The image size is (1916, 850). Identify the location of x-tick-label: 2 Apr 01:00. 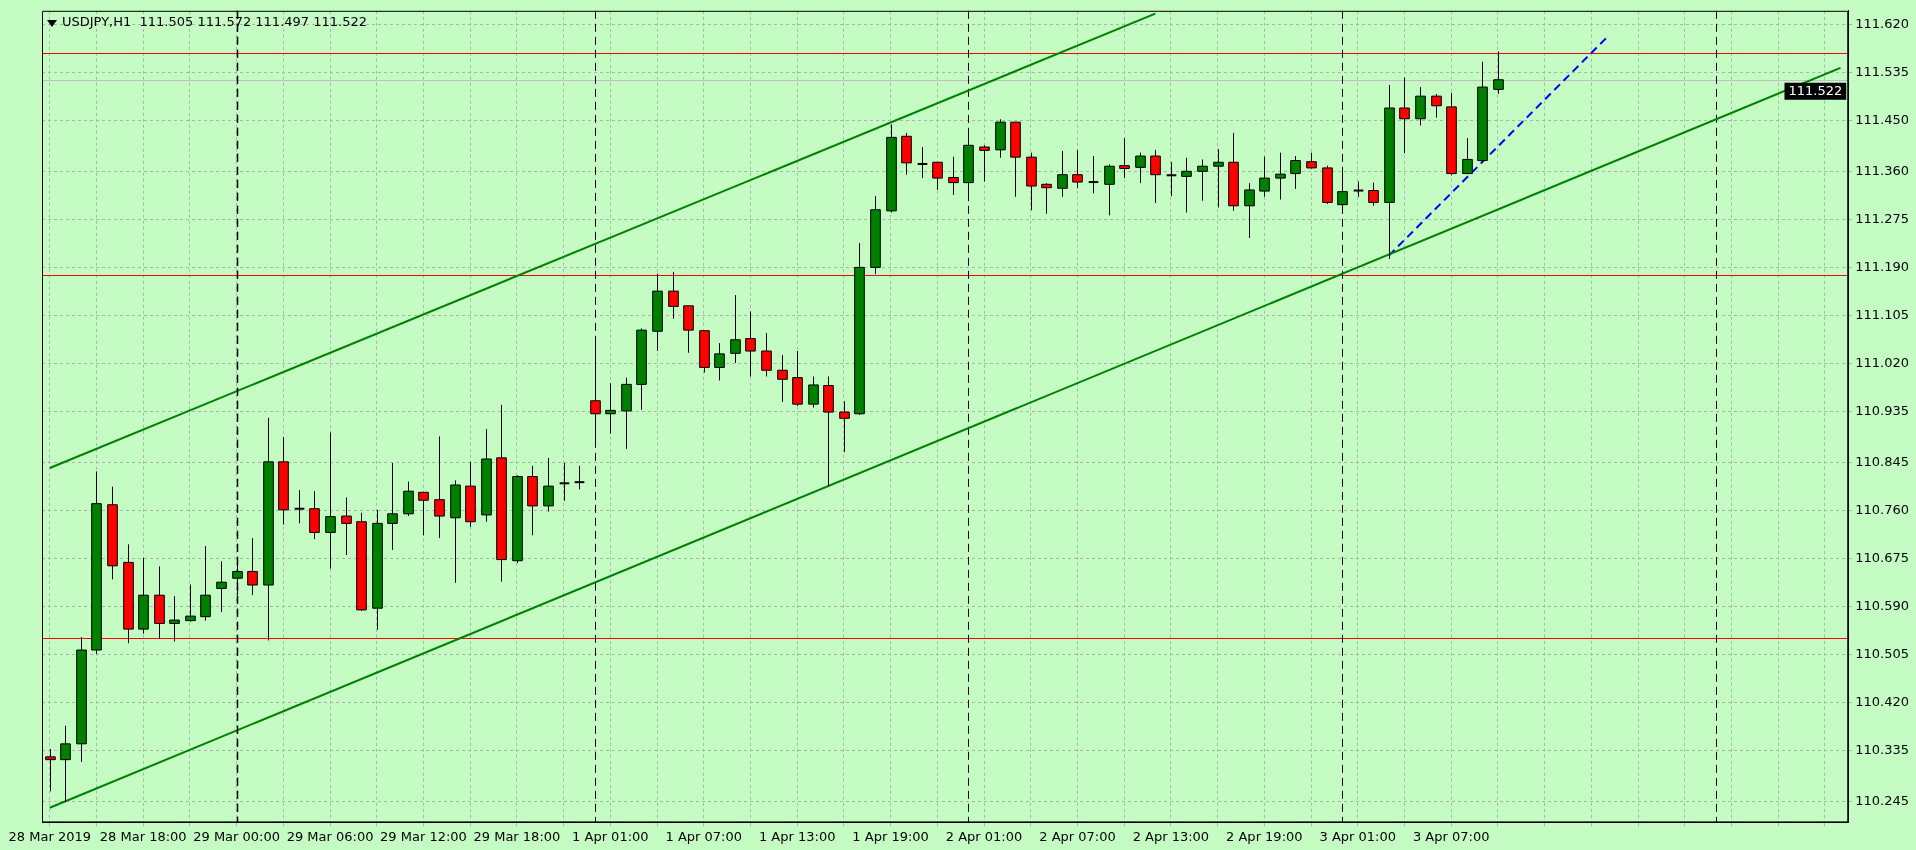
(984, 836).